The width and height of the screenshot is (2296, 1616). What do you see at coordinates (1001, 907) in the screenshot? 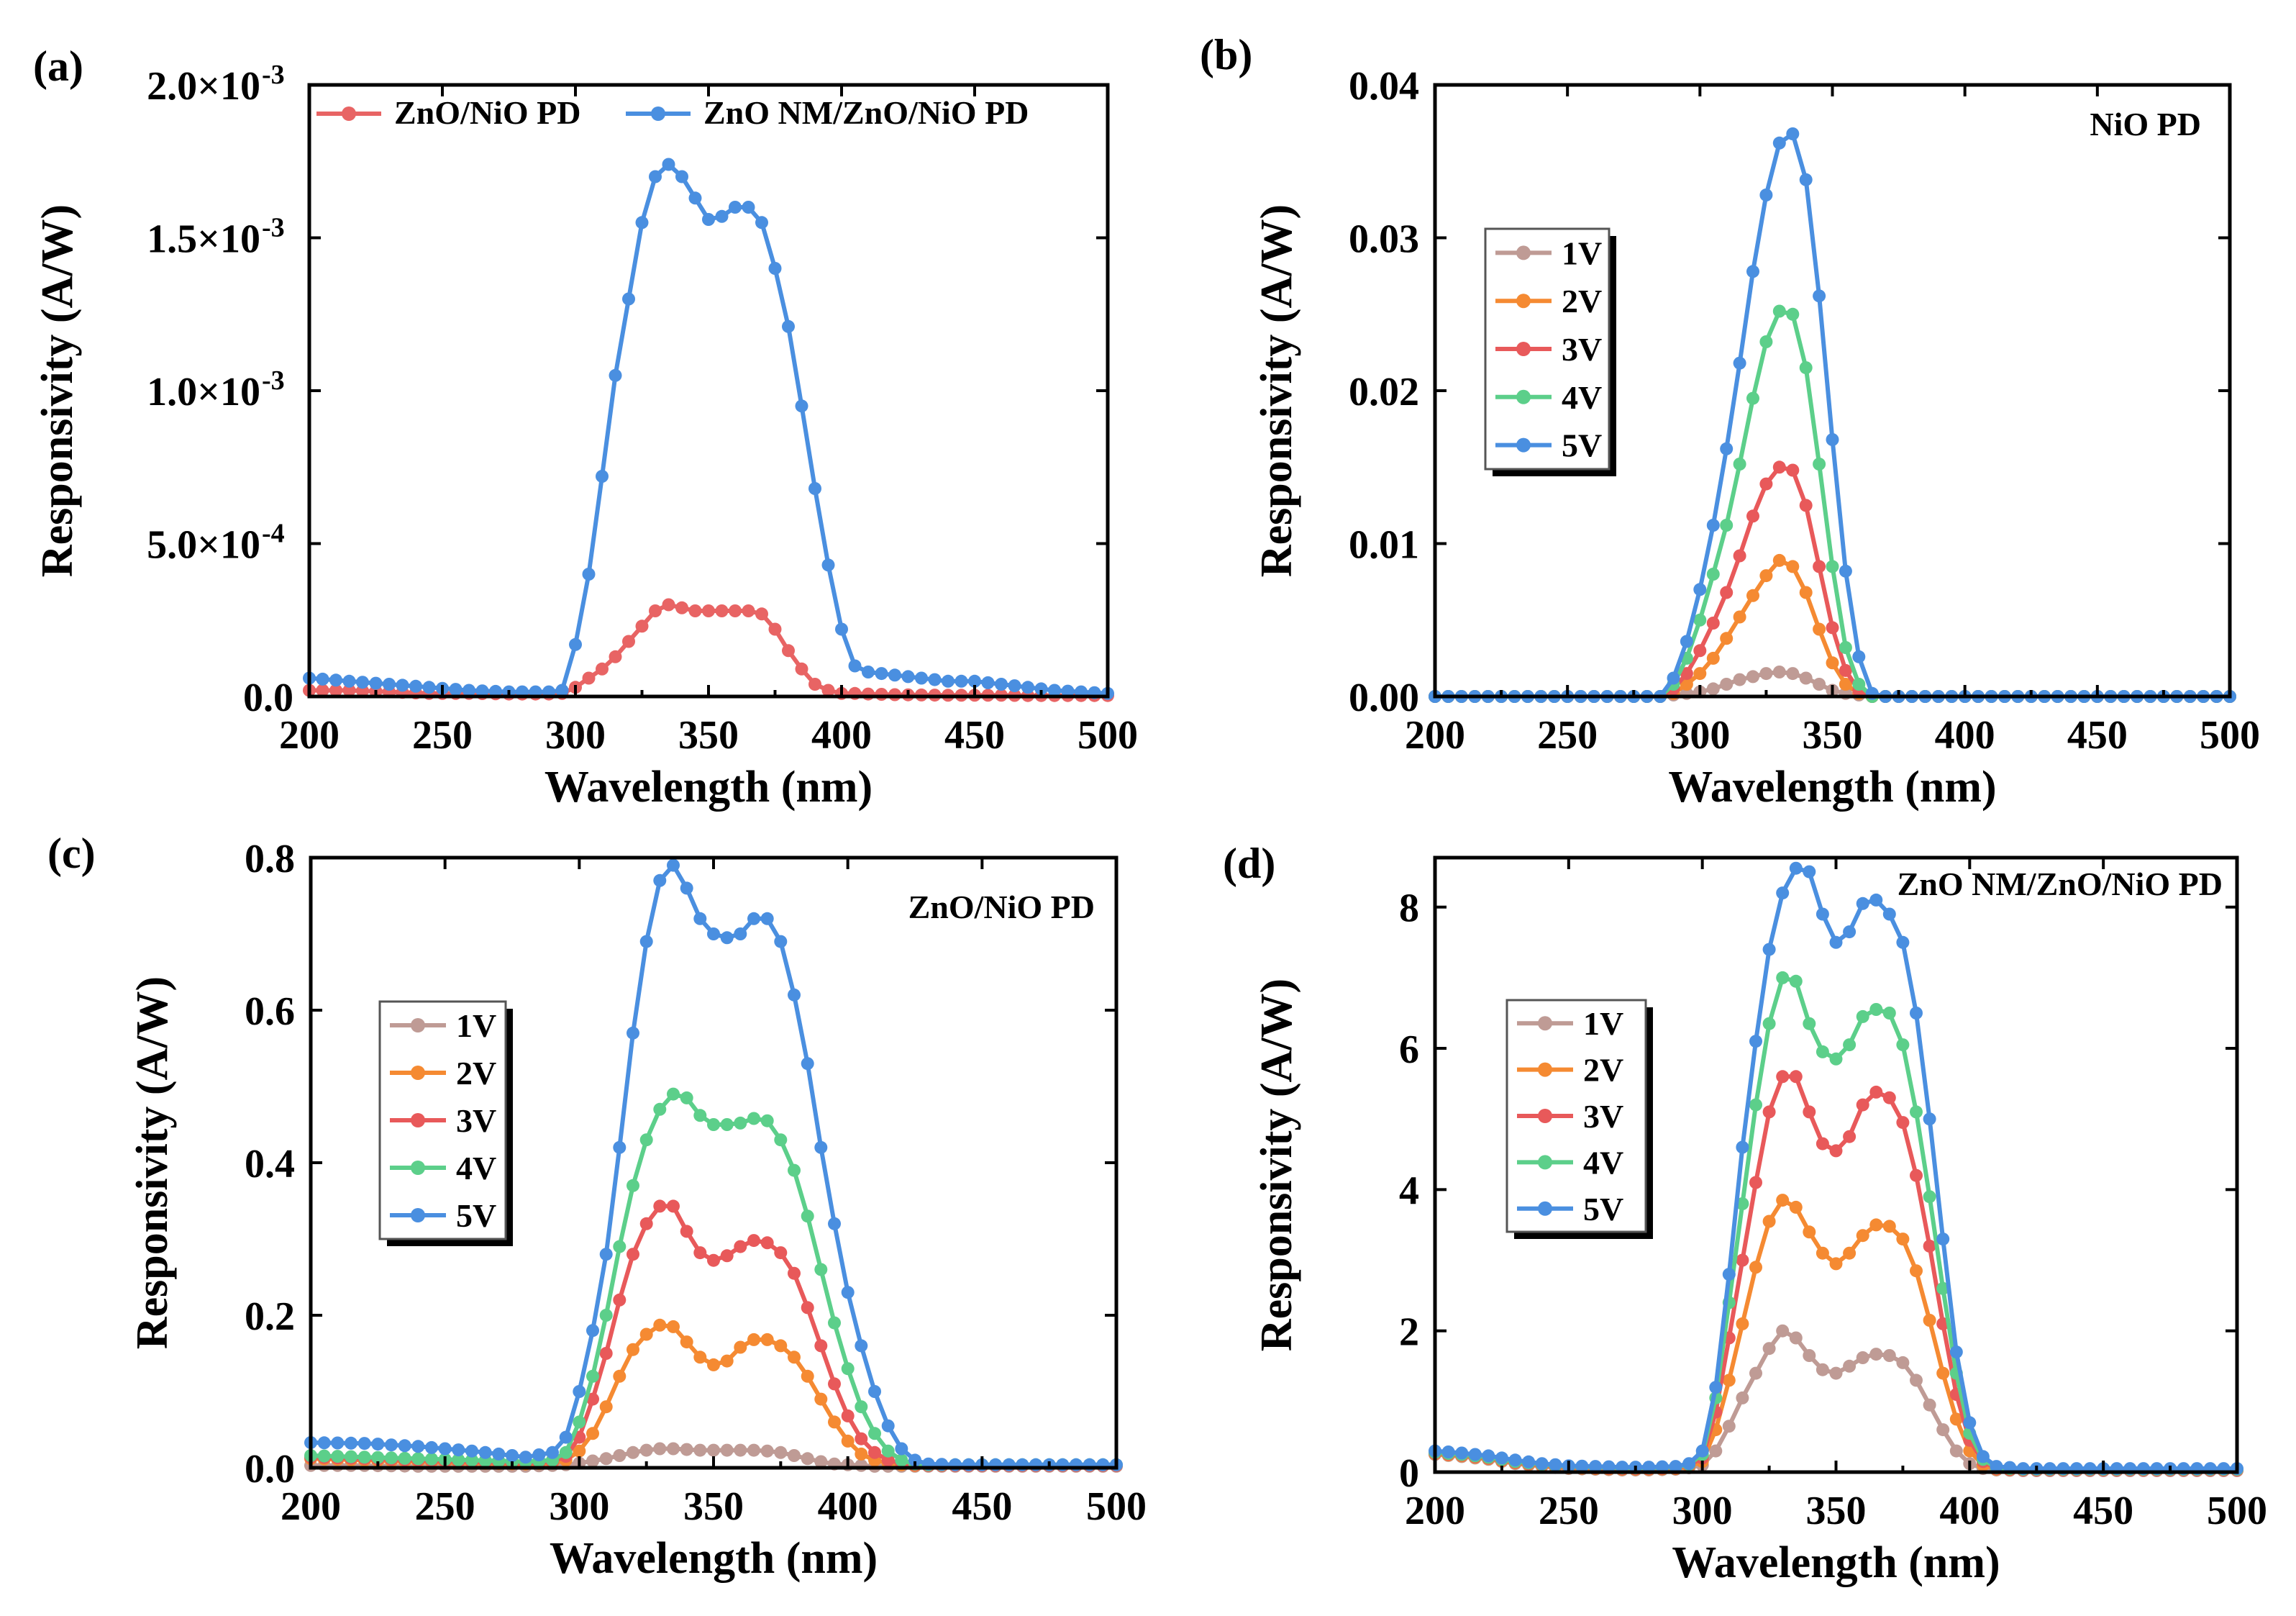
I see `panel-annotation: ZnO/NiO PD` at bounding box center [1001, 907].